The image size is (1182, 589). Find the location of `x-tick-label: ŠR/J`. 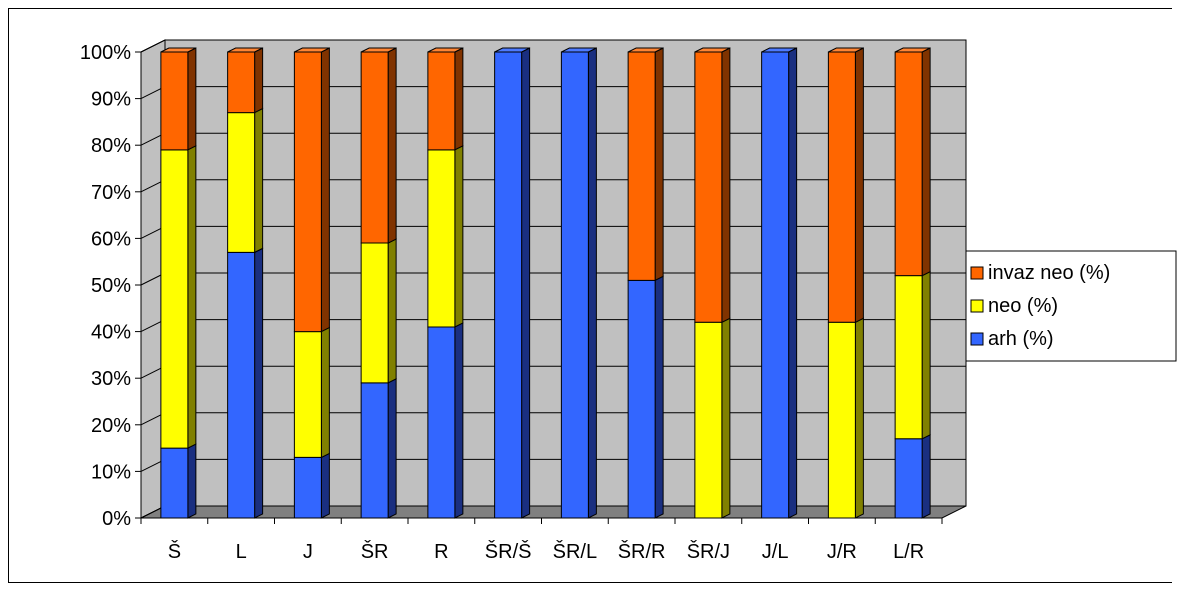

x-tick-label: ŠR/J is located at coordinates (708, 551).